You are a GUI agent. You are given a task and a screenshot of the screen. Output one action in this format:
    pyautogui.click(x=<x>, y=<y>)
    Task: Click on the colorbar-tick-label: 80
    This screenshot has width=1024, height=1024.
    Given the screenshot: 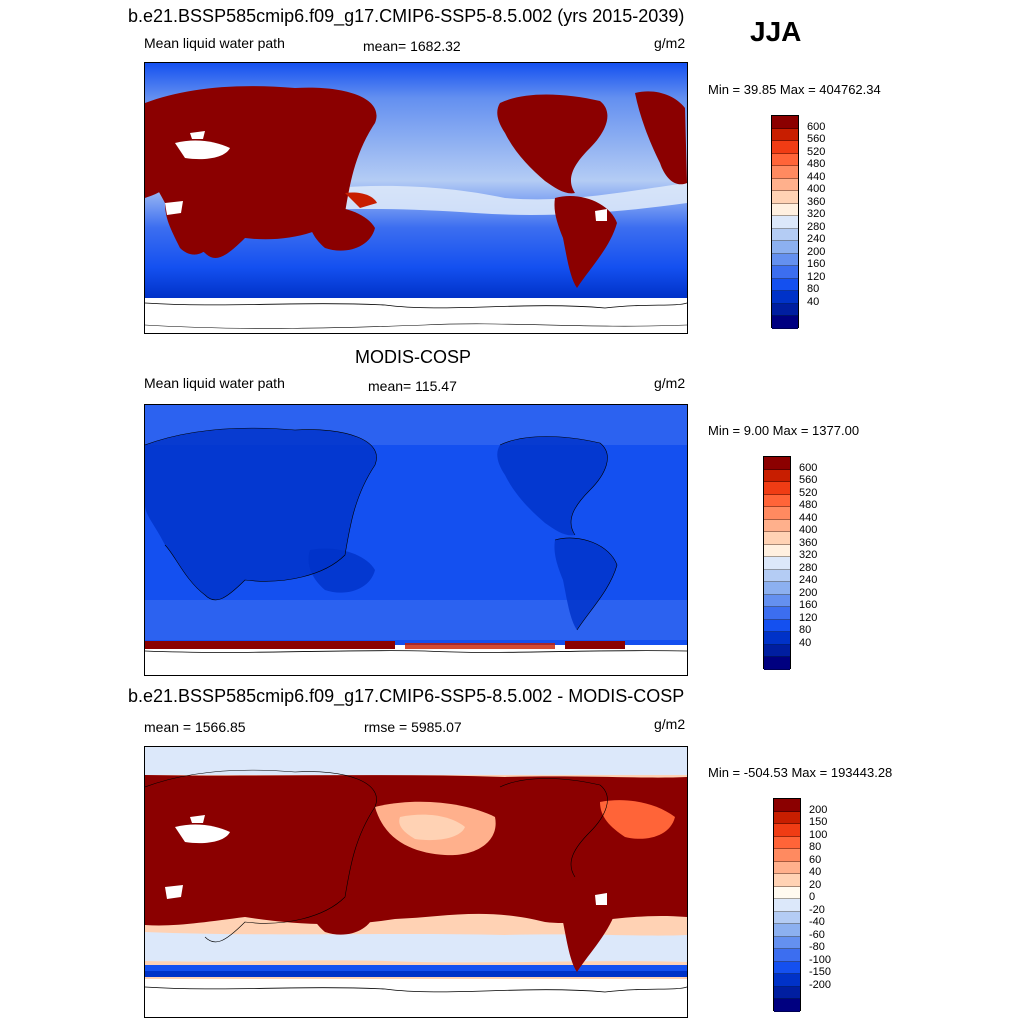 What is the action you would take?
    pyautogui.click(x=815, y=847)
    